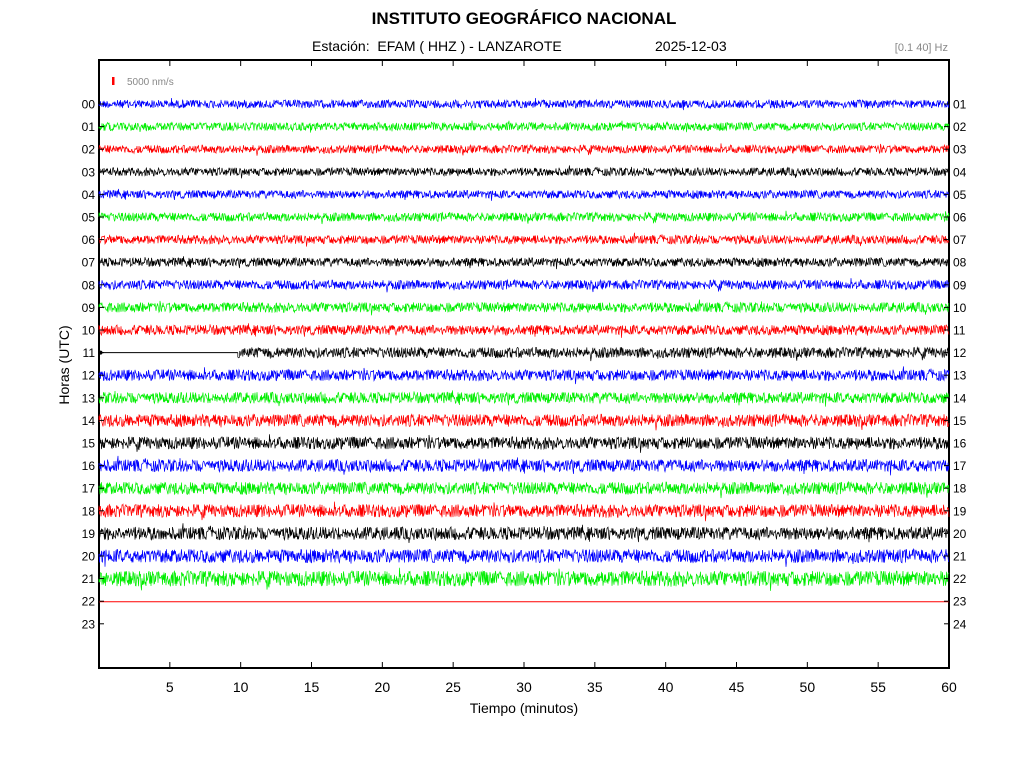 The height and width of the screenshot is (768, 1024). Describe the element at coordinates (960, 444) in the screenshot. I see `hour-label-right: 16` at that location.